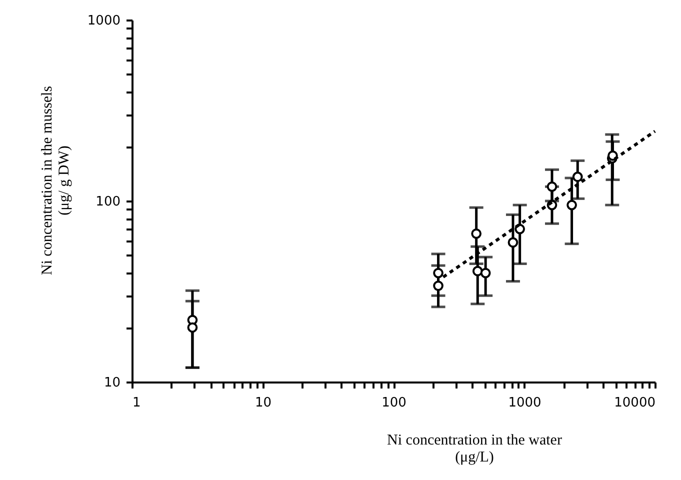  What do you see at coordinates (56, 181) in the screenshot?
I see `y-axis-title: Ni concentration in the mussels (μg/ g DW)` at bounding box center [56, 181].